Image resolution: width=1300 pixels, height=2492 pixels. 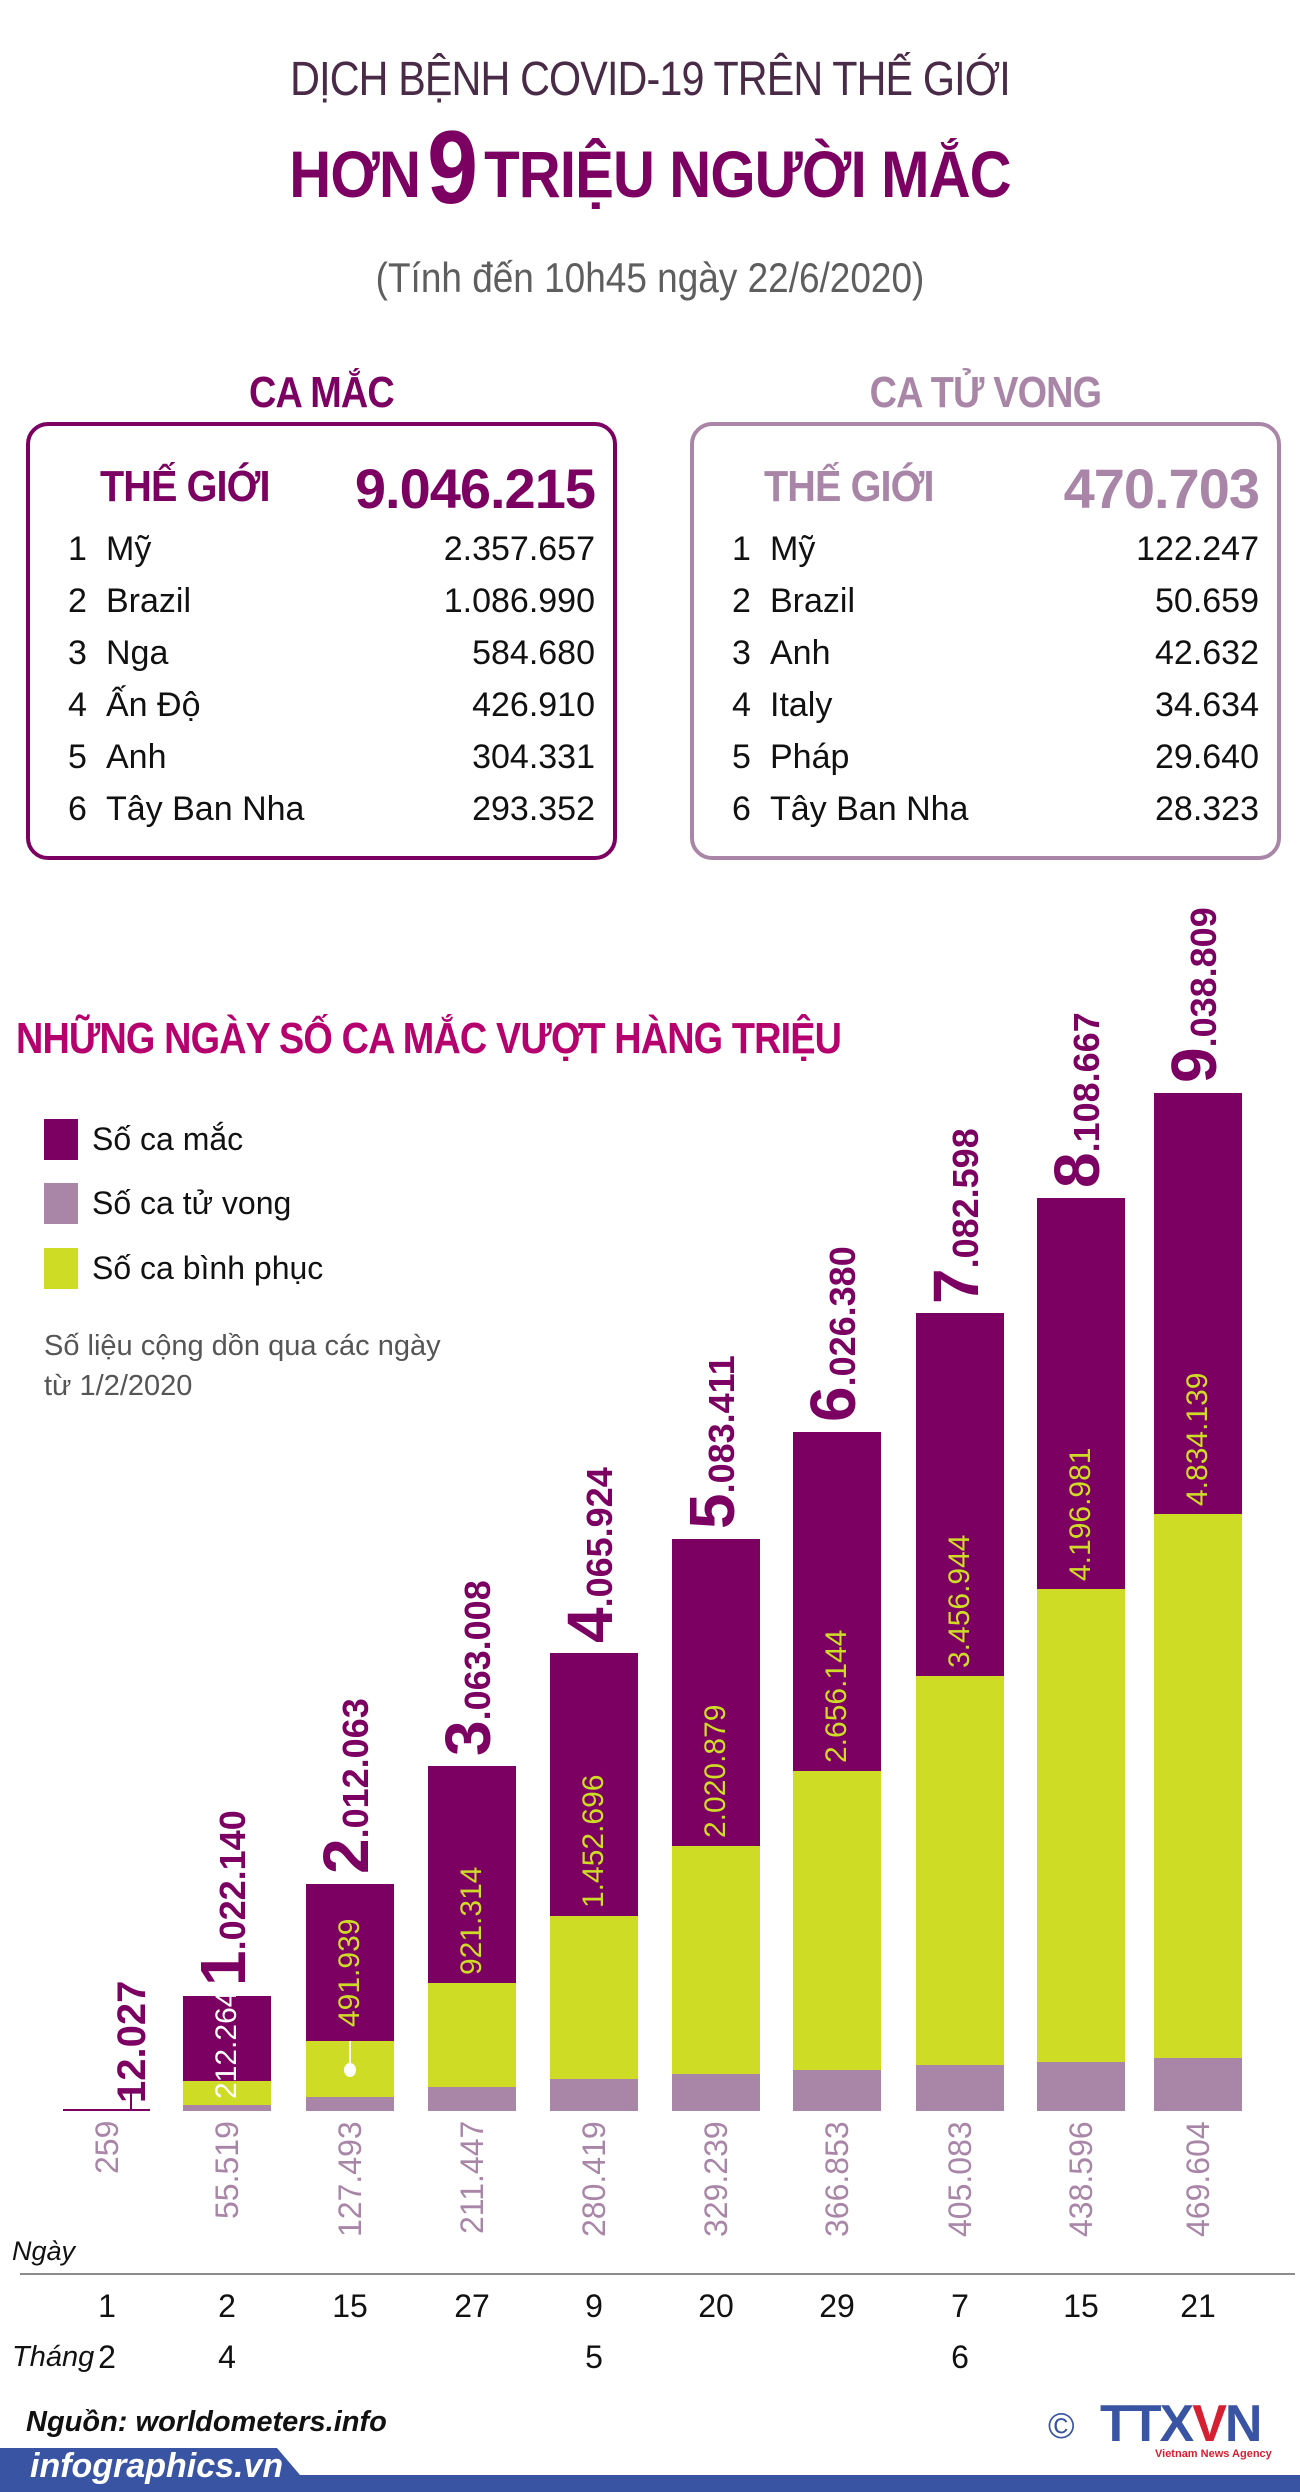 I want to click on world-label: THẾ GIỚI, so click(x=185, y=486).